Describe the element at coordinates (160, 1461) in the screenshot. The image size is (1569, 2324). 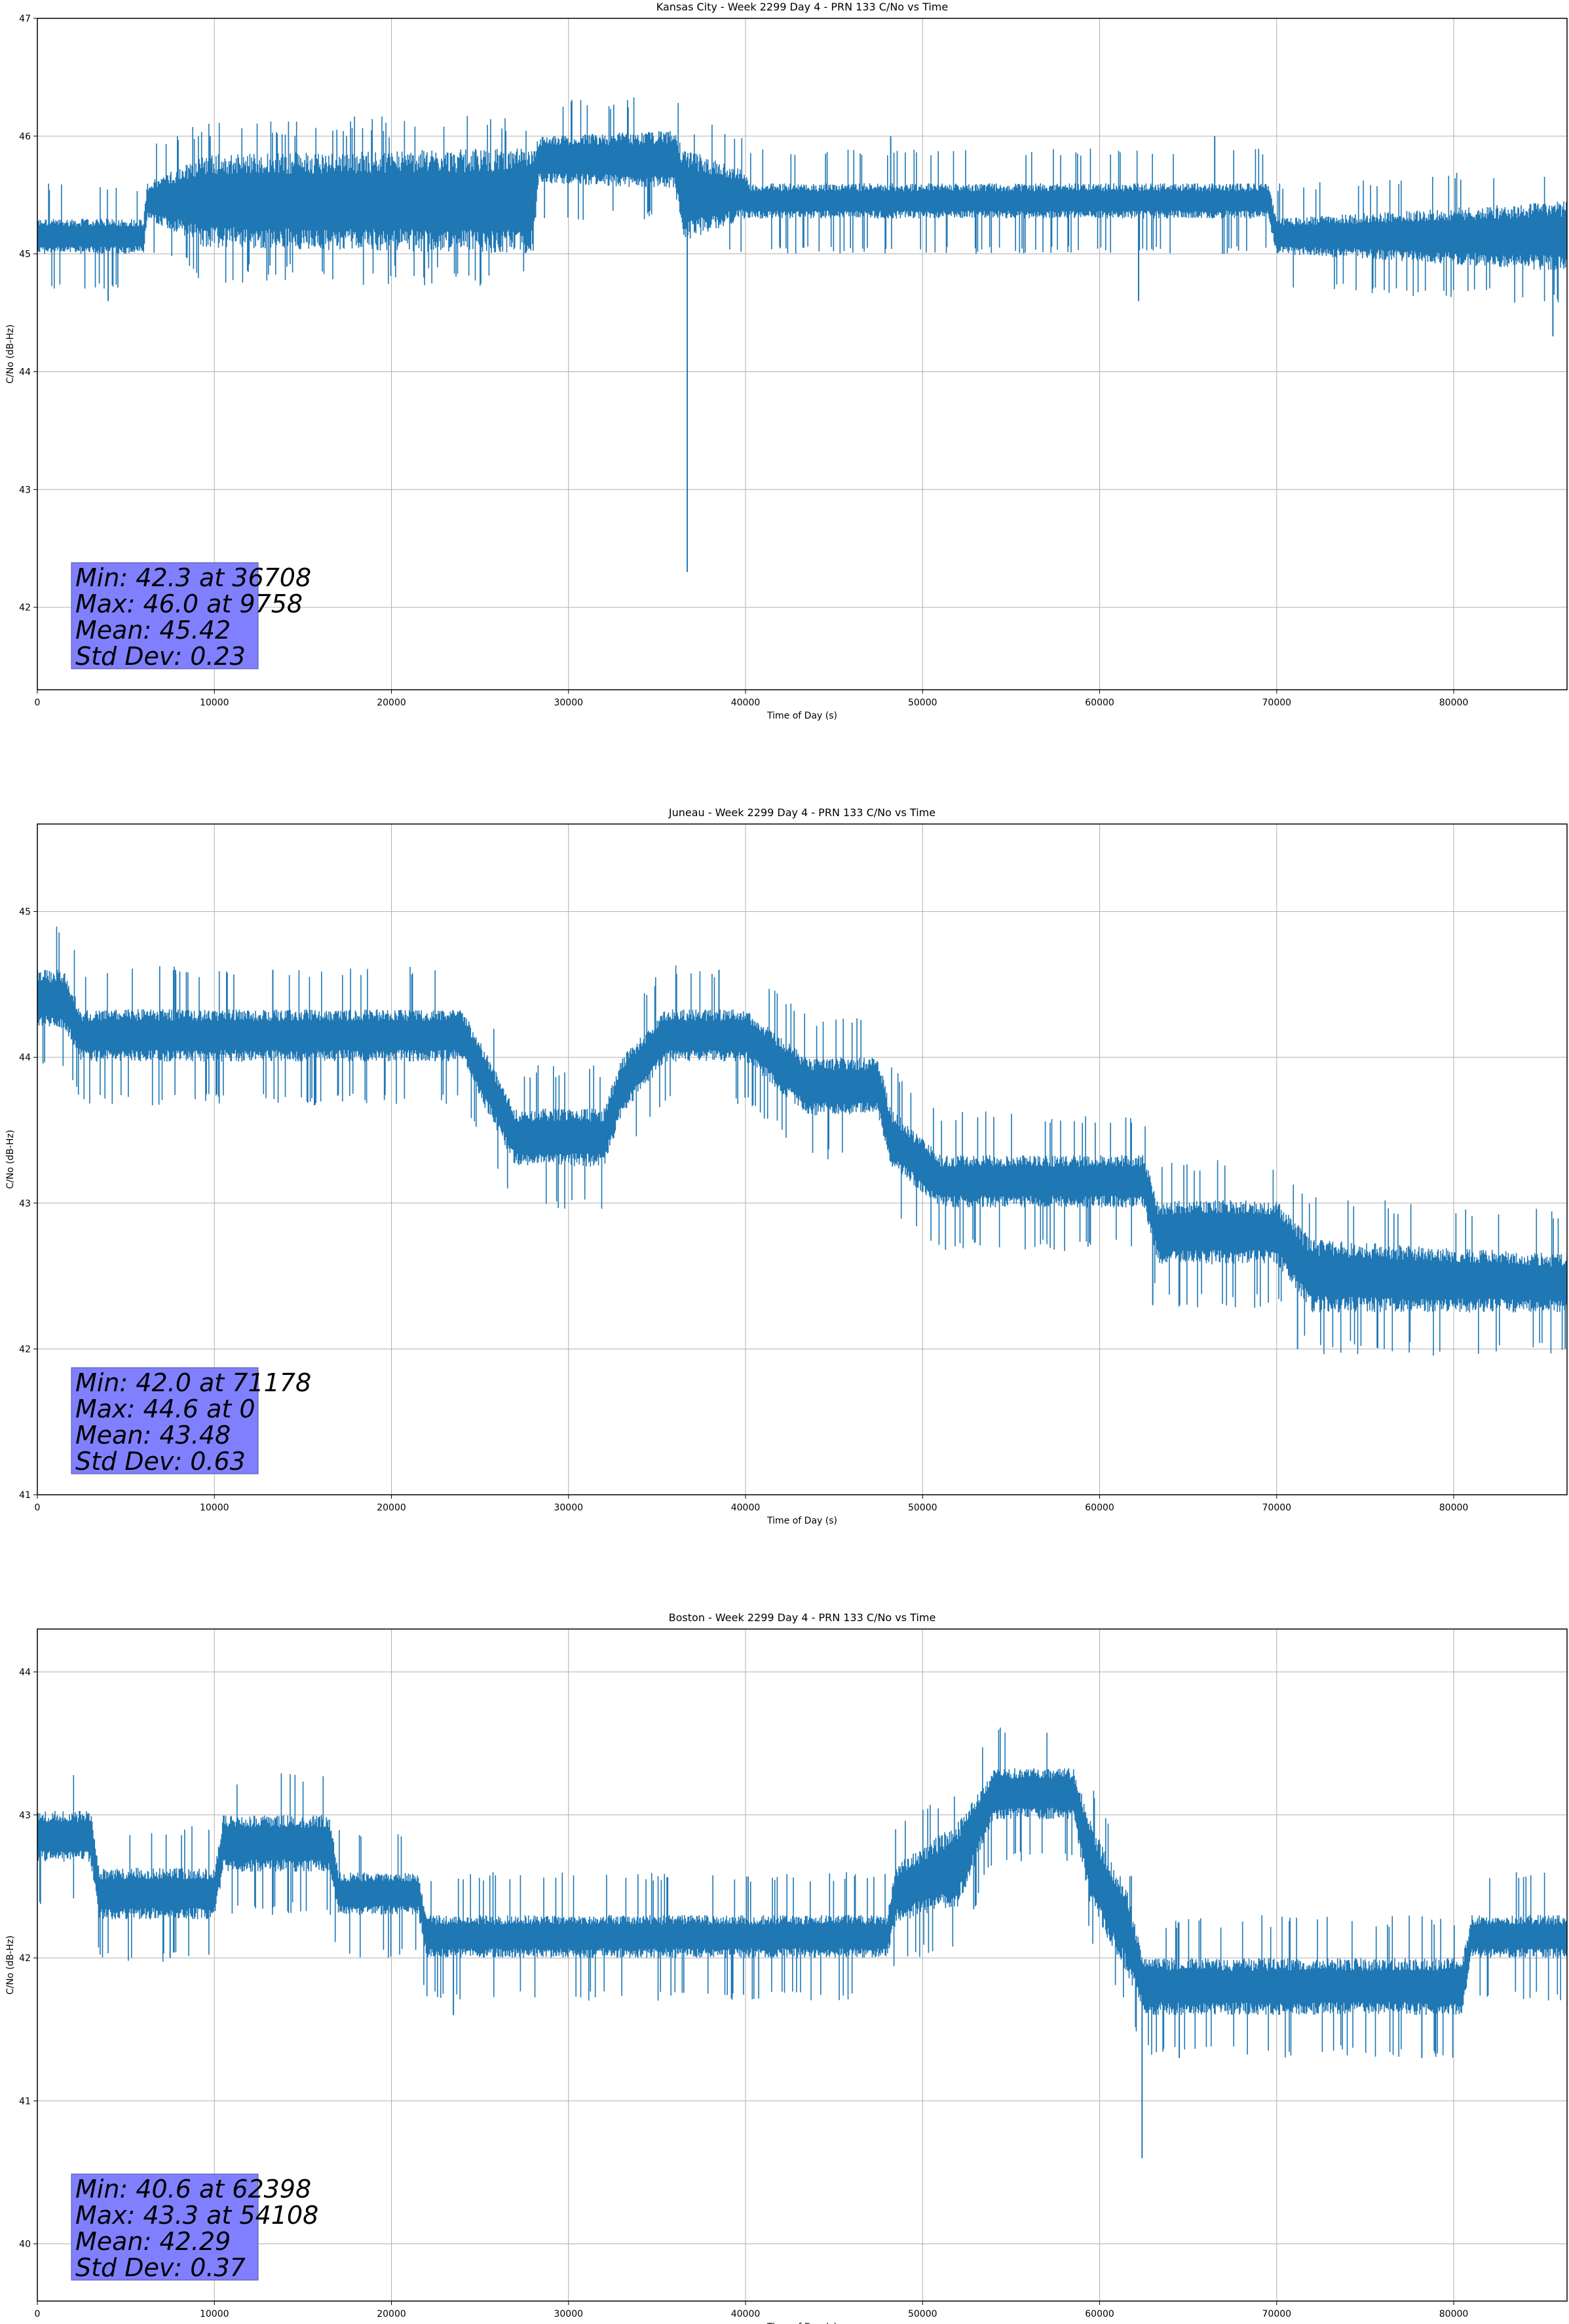
I see `stats-std: Std Dev: 0.63` at that location.